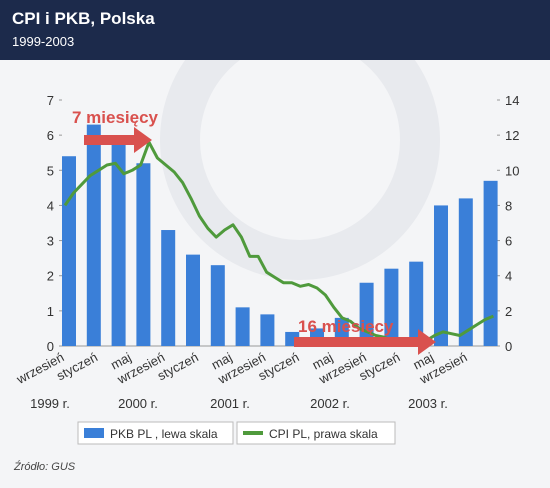 The width and height of the screenshot is (550, 488). Describe the element at coordinates (138, 403) in the screenshot. I see `year-label: 2000 r.` at that location.